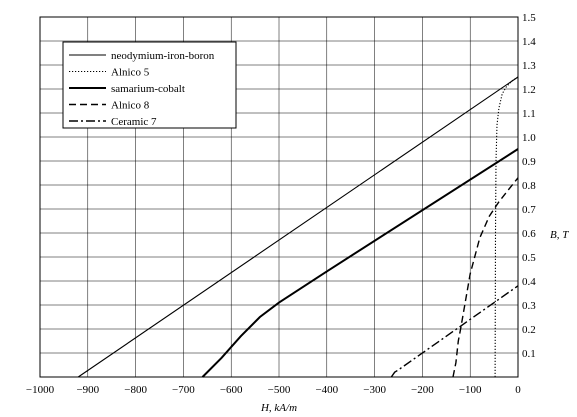 The image size is (577, 417). I want to click on x-tick-label: −1000, so click(40, 390).